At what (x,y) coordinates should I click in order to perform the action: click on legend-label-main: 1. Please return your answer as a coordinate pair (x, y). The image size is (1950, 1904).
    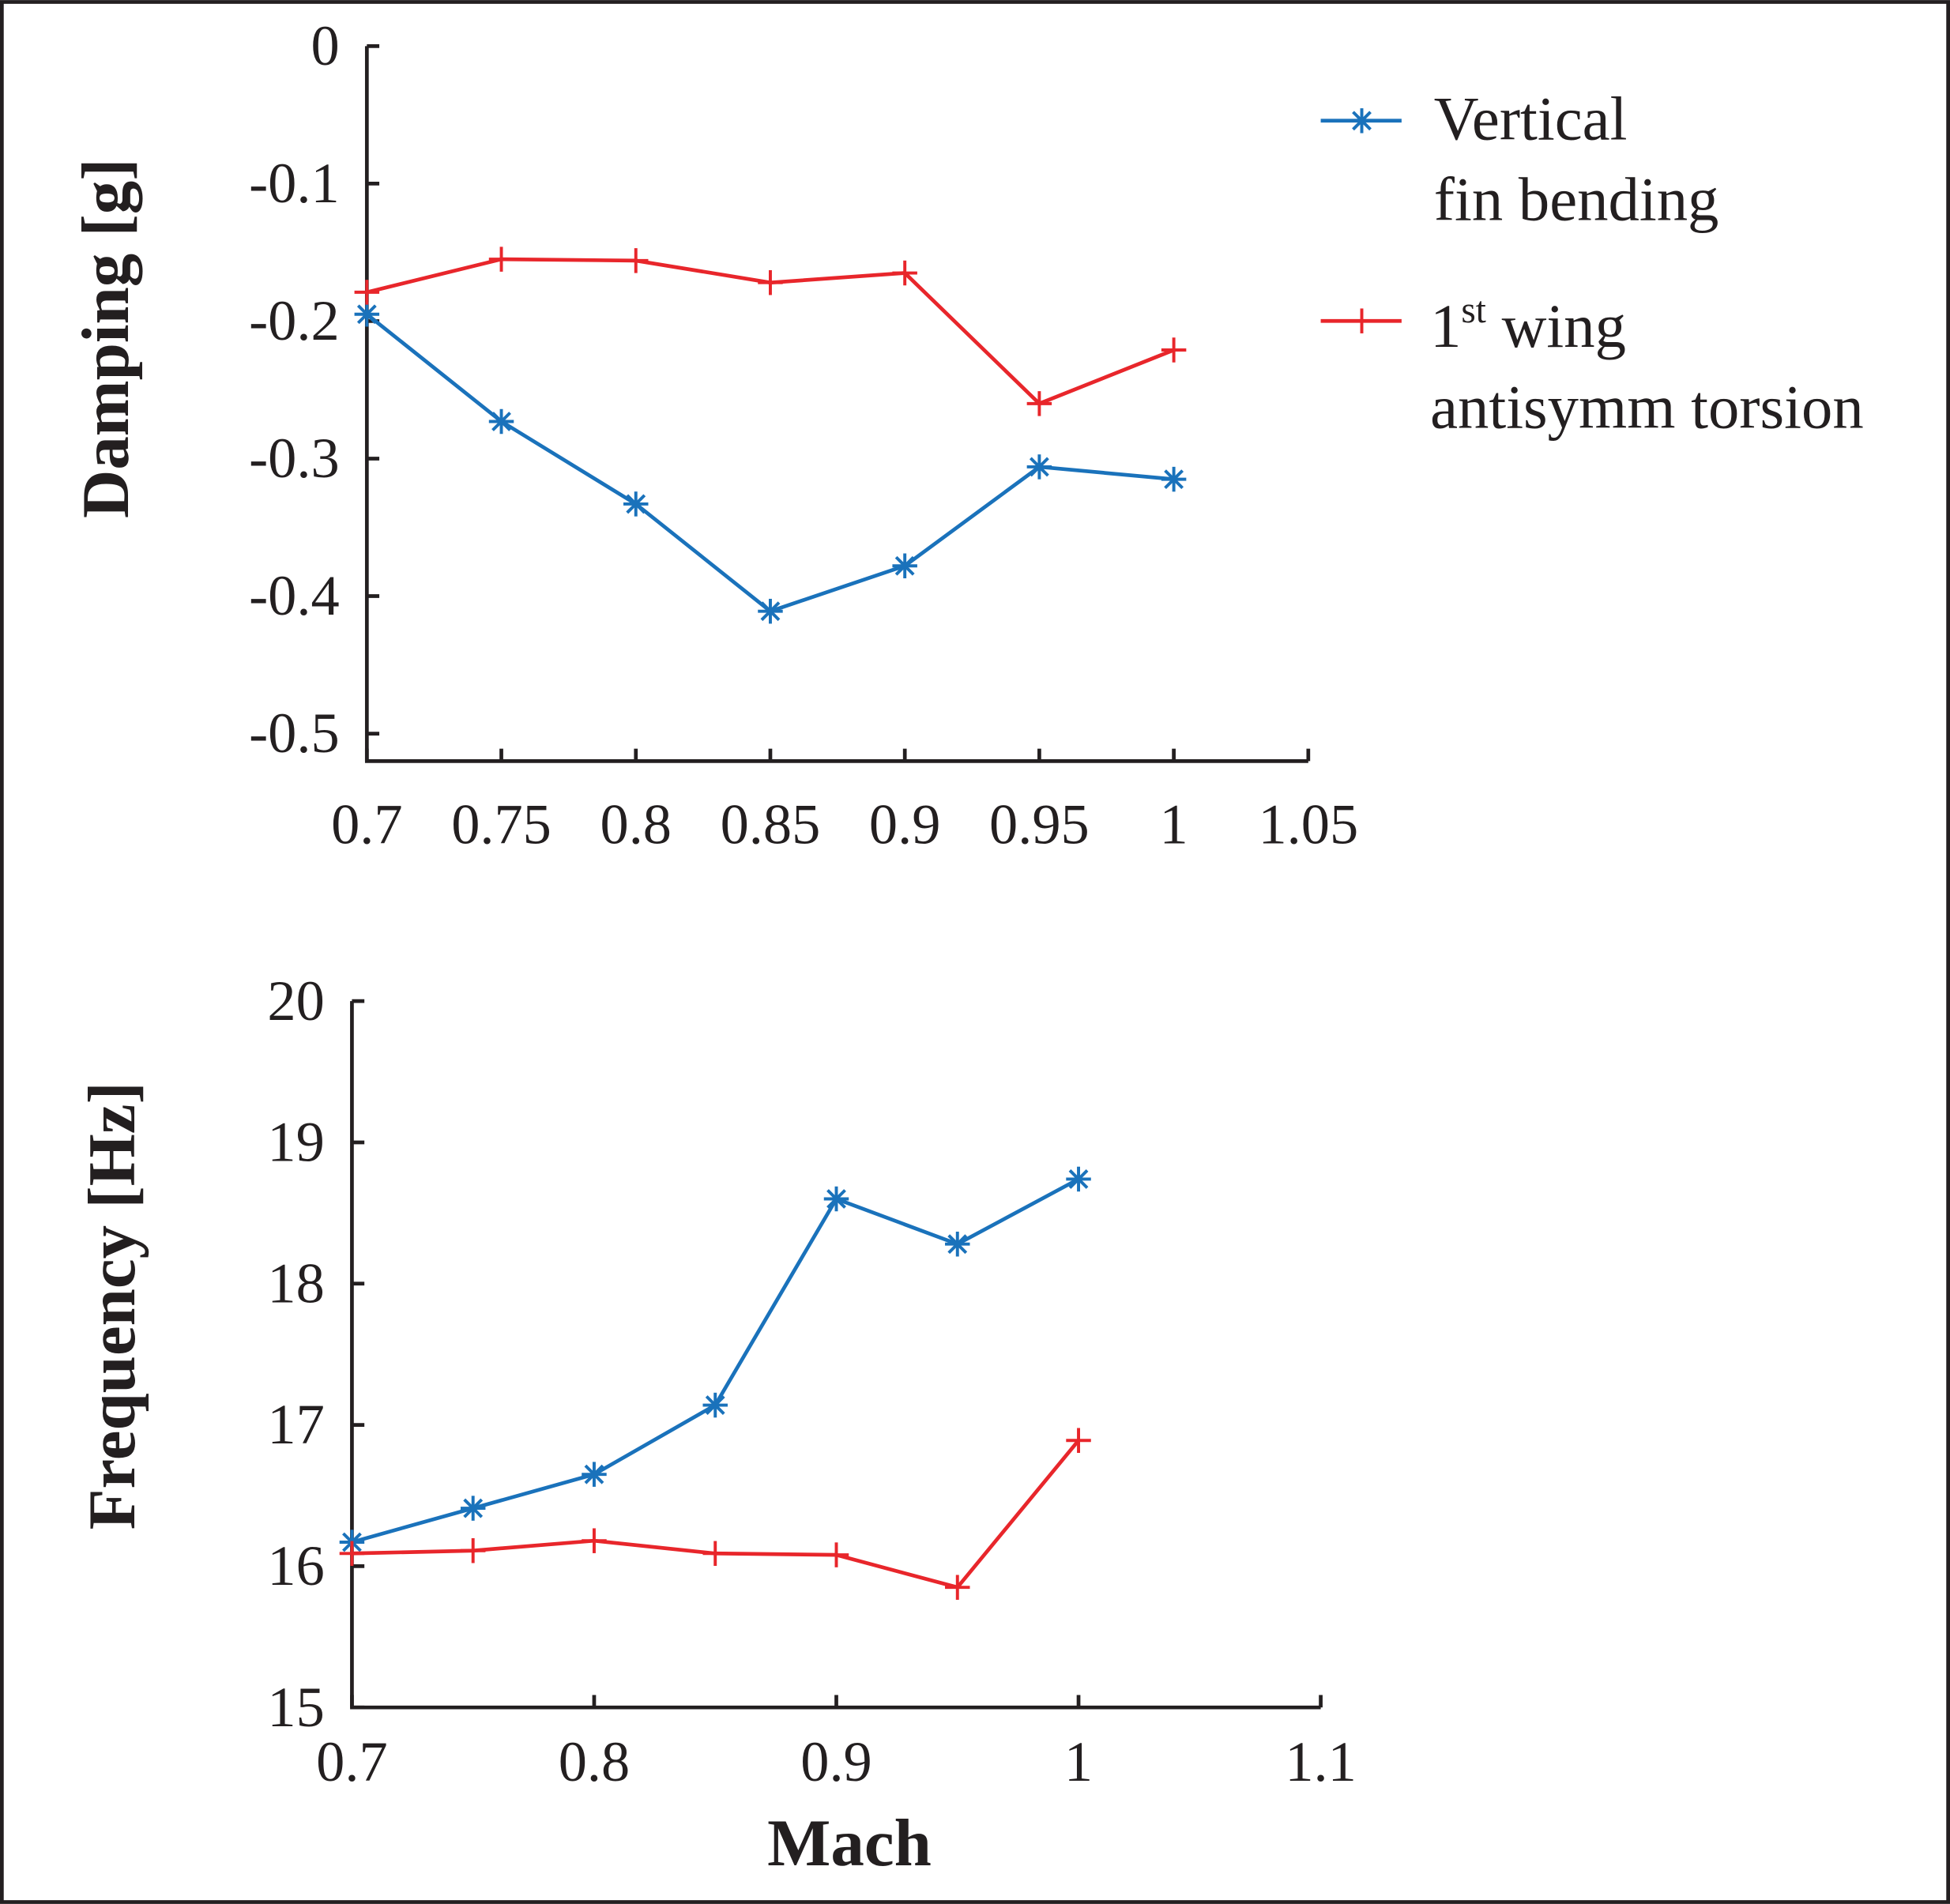
    Looking at the image, I should click on (1445, 326).